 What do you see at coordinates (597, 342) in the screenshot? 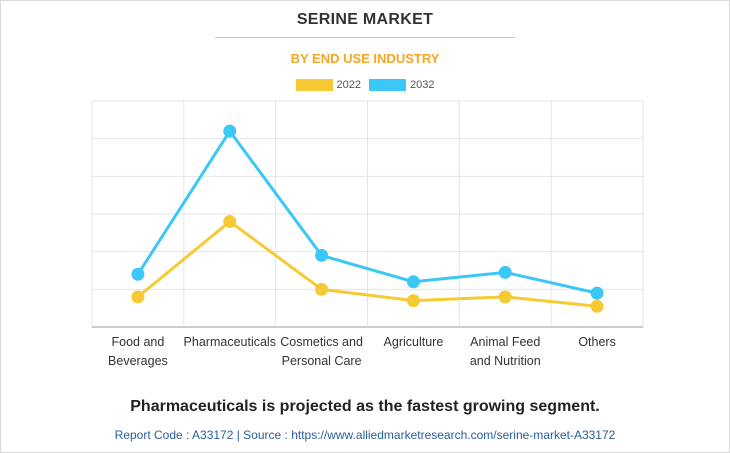
I see `x-tick-label: Others` at bounding box center [597, 342].